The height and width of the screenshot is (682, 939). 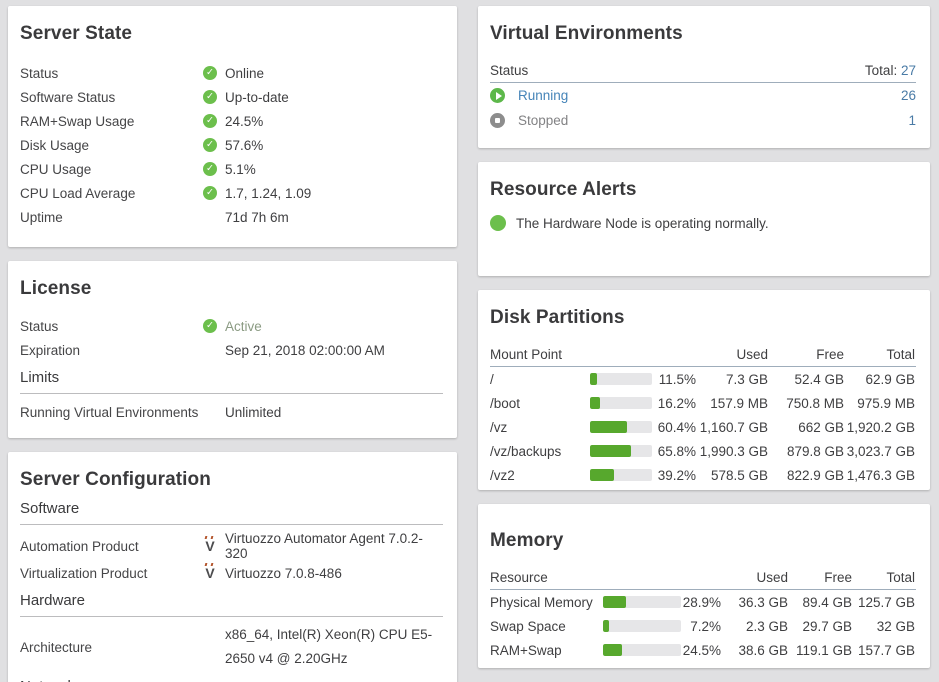 I want to click on used-value: 157.9 MB, so click(x=739, y=403).